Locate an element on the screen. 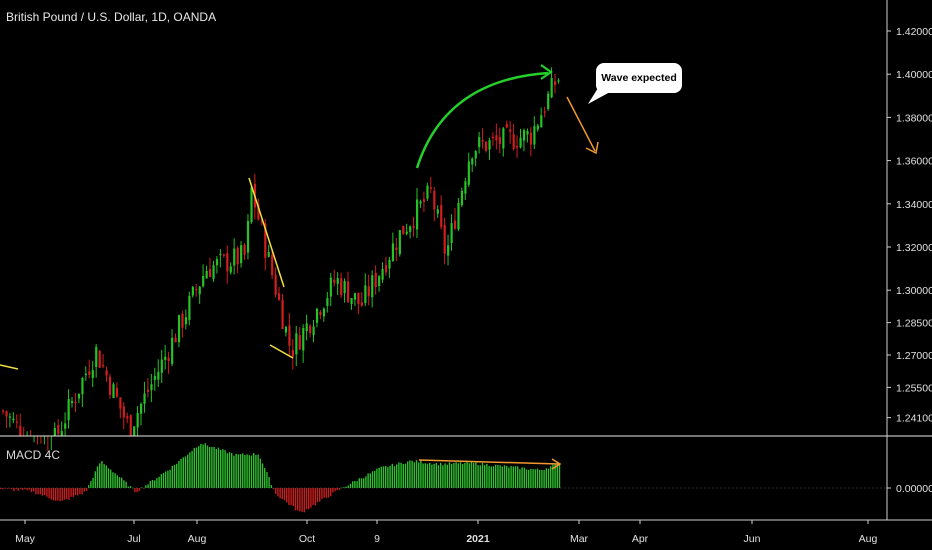 The width and height of the screenshot is (932, 550). green-curve-arrow is located at coordinates (482, 120).